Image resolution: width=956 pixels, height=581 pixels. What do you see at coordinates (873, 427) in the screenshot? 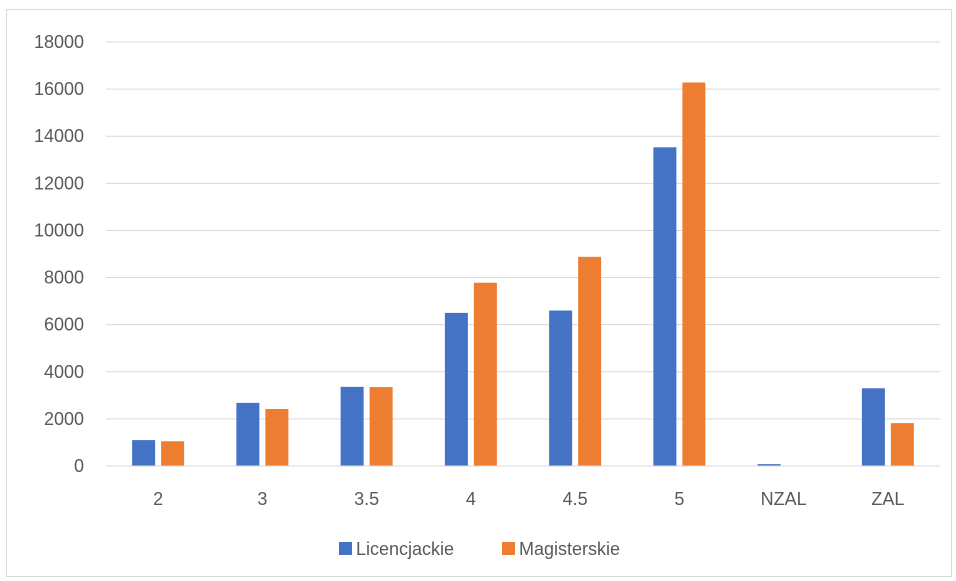
I see `bar-licencjackie-zal` at bounding box center [873, 427].